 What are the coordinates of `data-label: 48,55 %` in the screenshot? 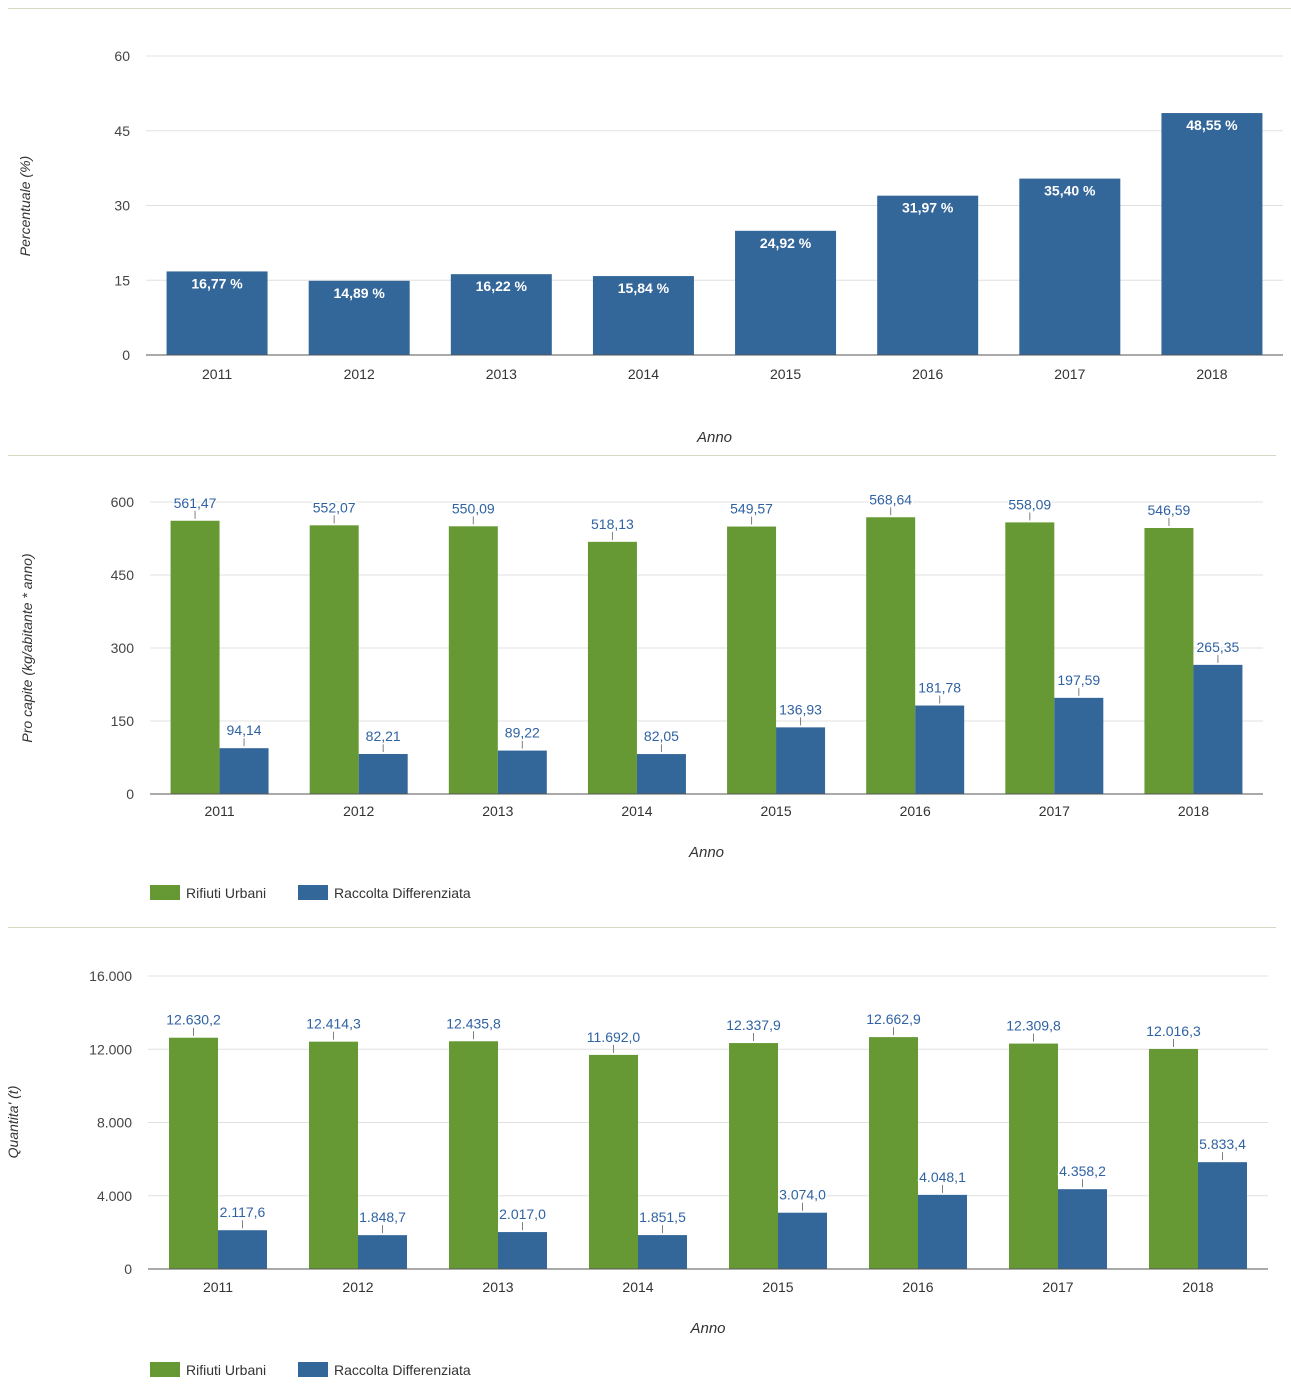 It's located at (1212, 125).